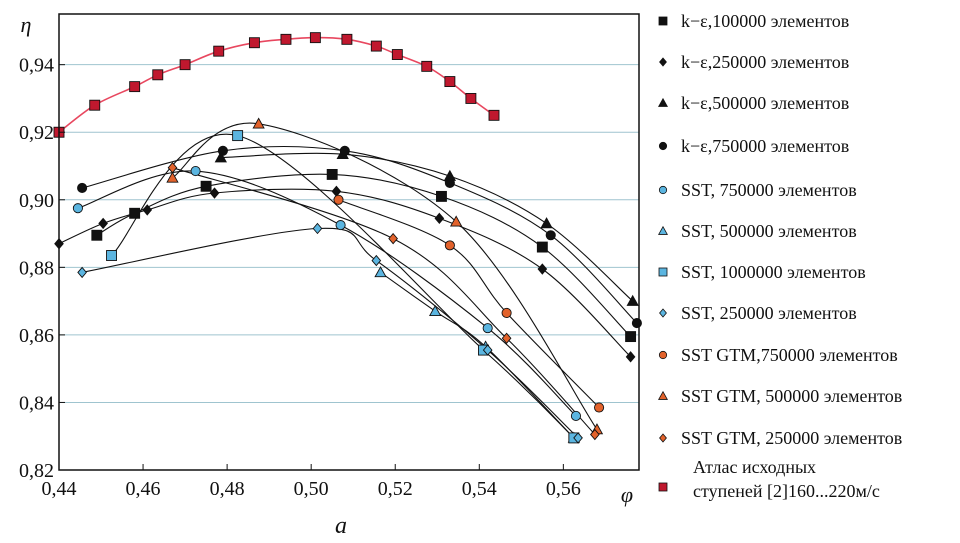 This screenshot has width=960, height=543. Describe the element at coordinates (563, 489) in the screenshot. I see `x-tick-label: 0,56` at that location.